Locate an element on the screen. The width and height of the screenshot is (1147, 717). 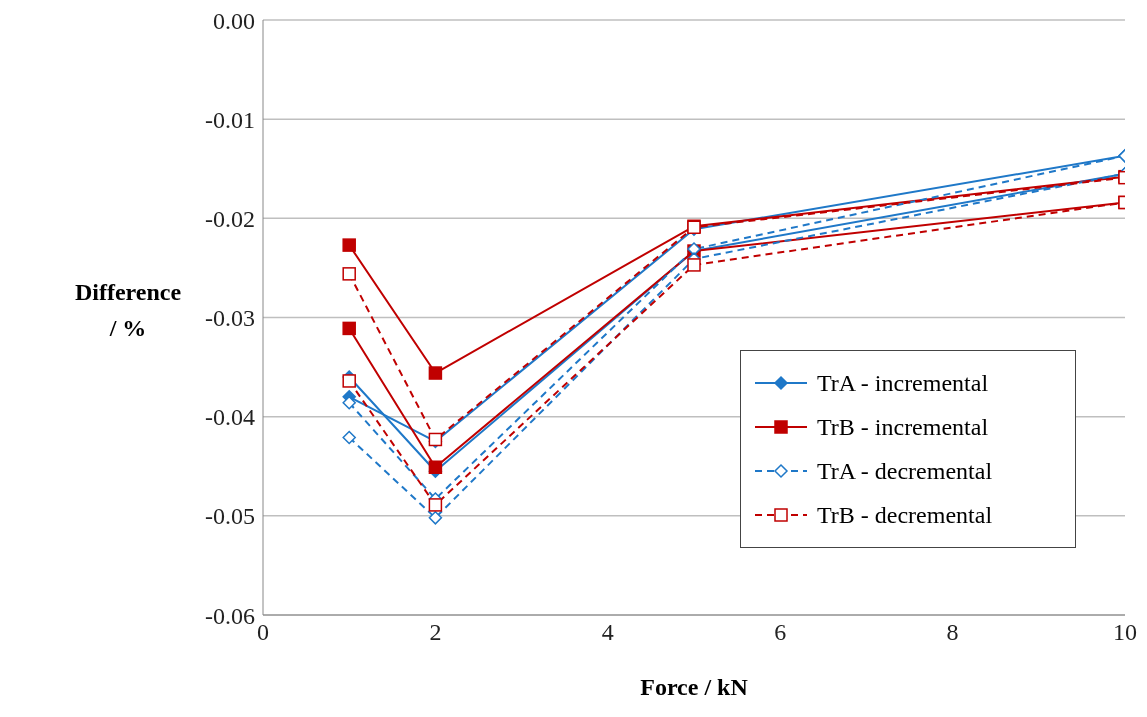
legend-label: TrA - incremental is located at coordinates (903, 383).